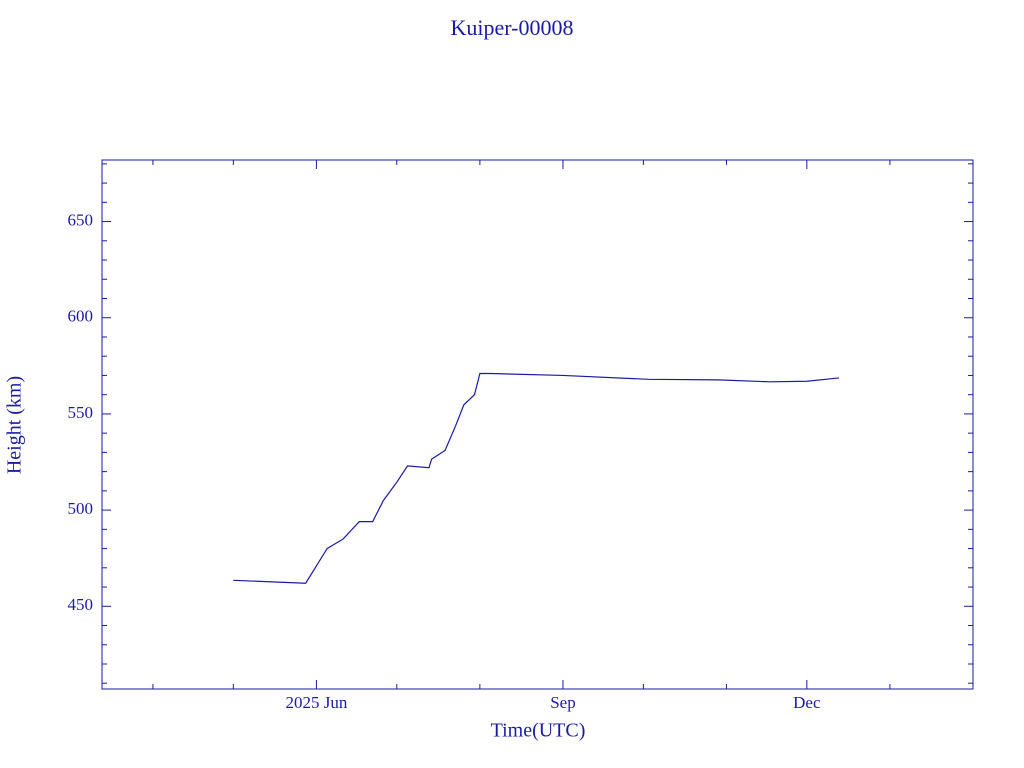 This screenshot has width=1024, height=768. Describe the element at coordinates (81, 219) in the screenshot. I see `y-tick-label: 650` at that location.